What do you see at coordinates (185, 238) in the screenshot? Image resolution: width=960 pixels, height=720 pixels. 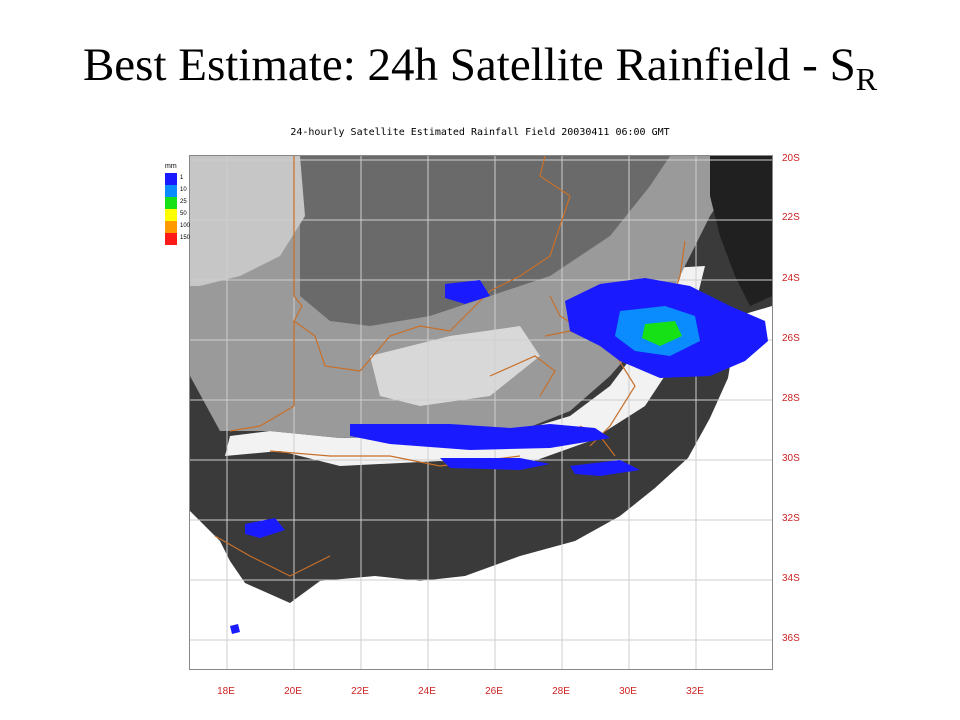 I see `legend-label: 150` at bounding box center [185, 238].